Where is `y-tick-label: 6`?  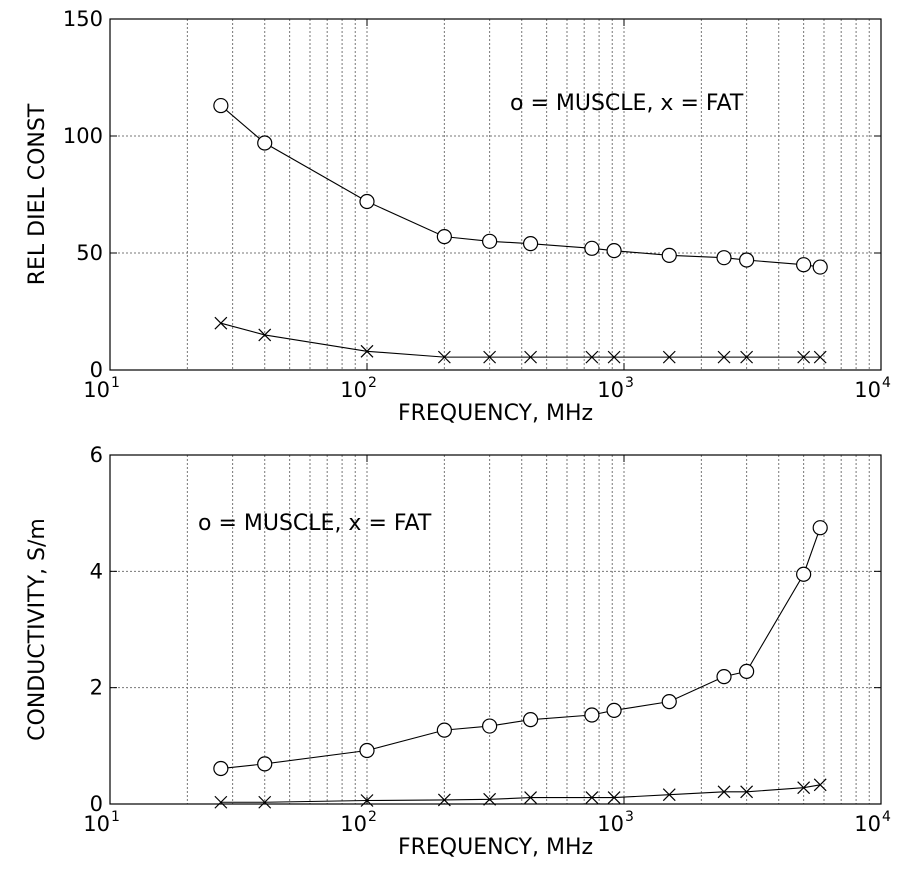 y-tick-label: 6 is located at coordinates (96, 455).